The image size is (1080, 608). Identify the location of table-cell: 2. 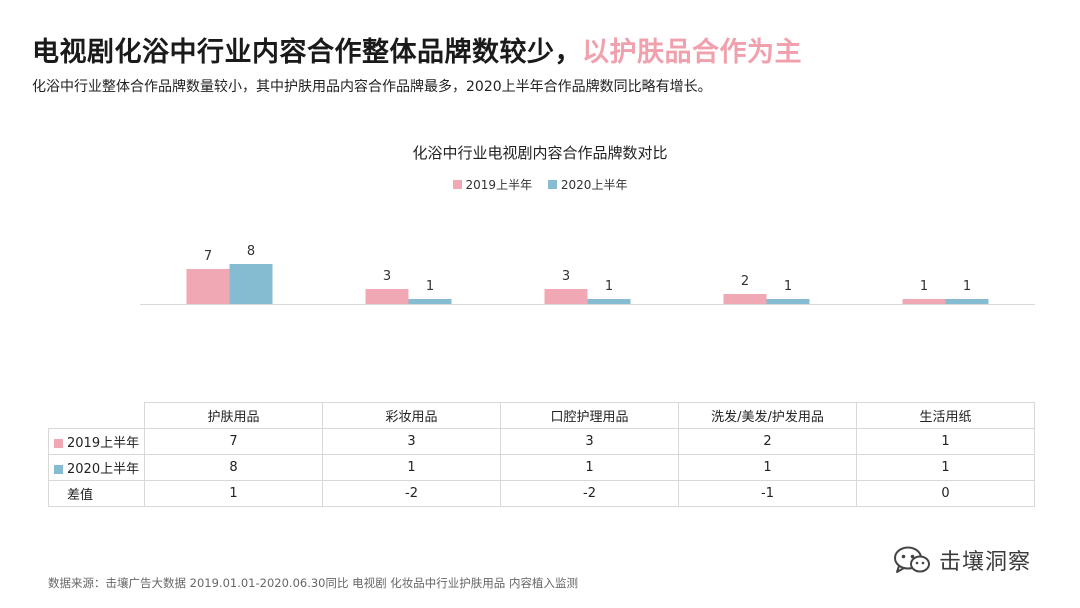
(767, 441).